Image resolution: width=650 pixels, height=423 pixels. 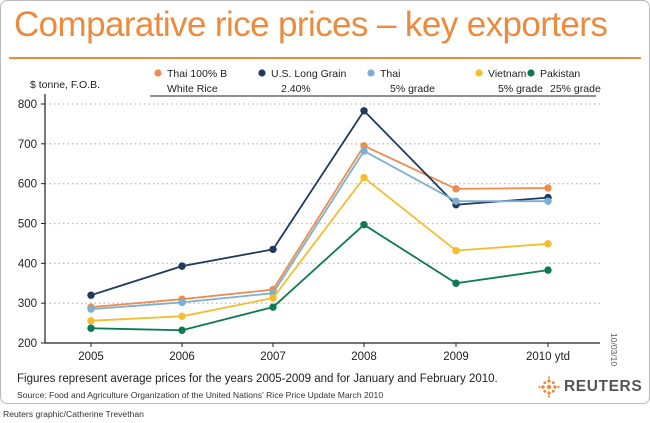 What do you see at coordinates (182, 357) in the screenshot?
I see `x-tick-label: 2006` at bounding box center [182, 357].